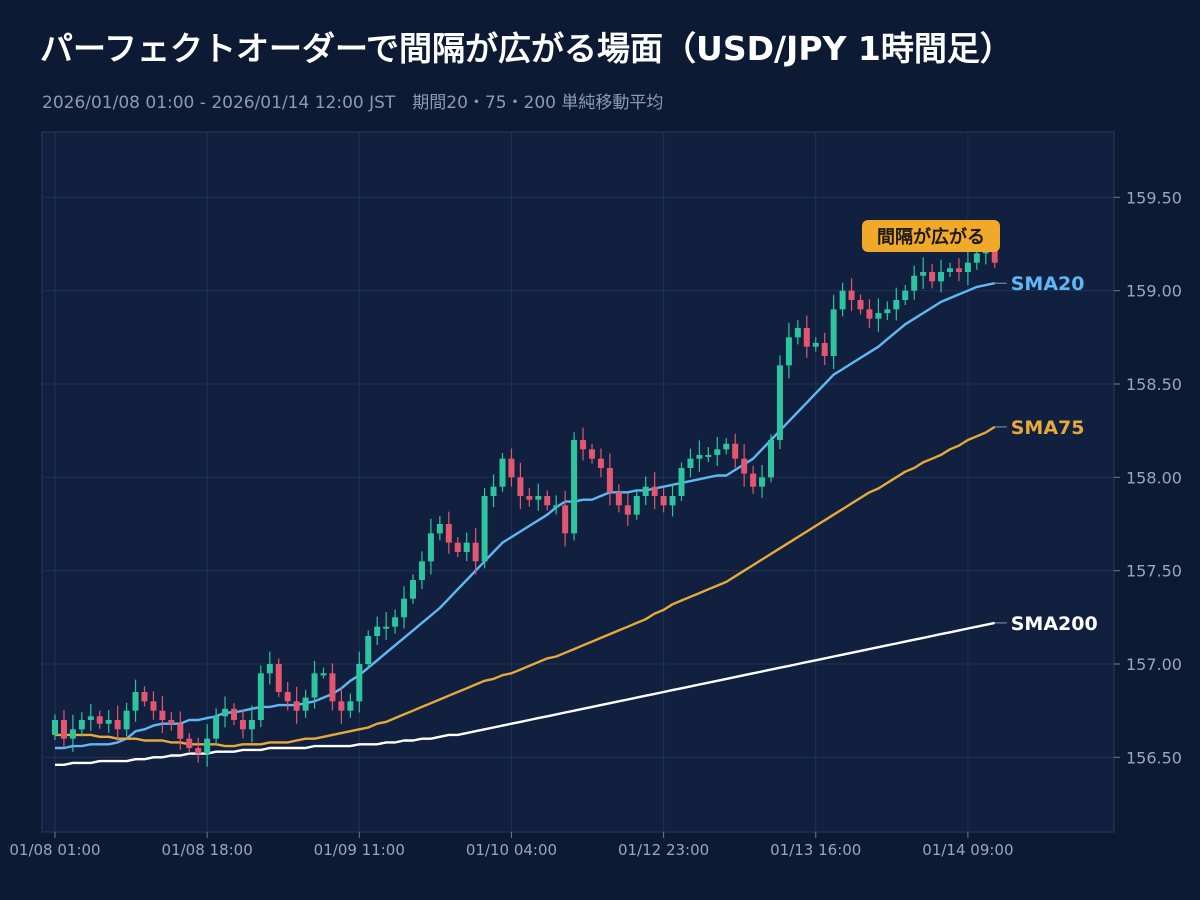 Image resolution: width=1200 pixels, height=900 pixels. I want to click on annotation-badge, so click(931, 236).